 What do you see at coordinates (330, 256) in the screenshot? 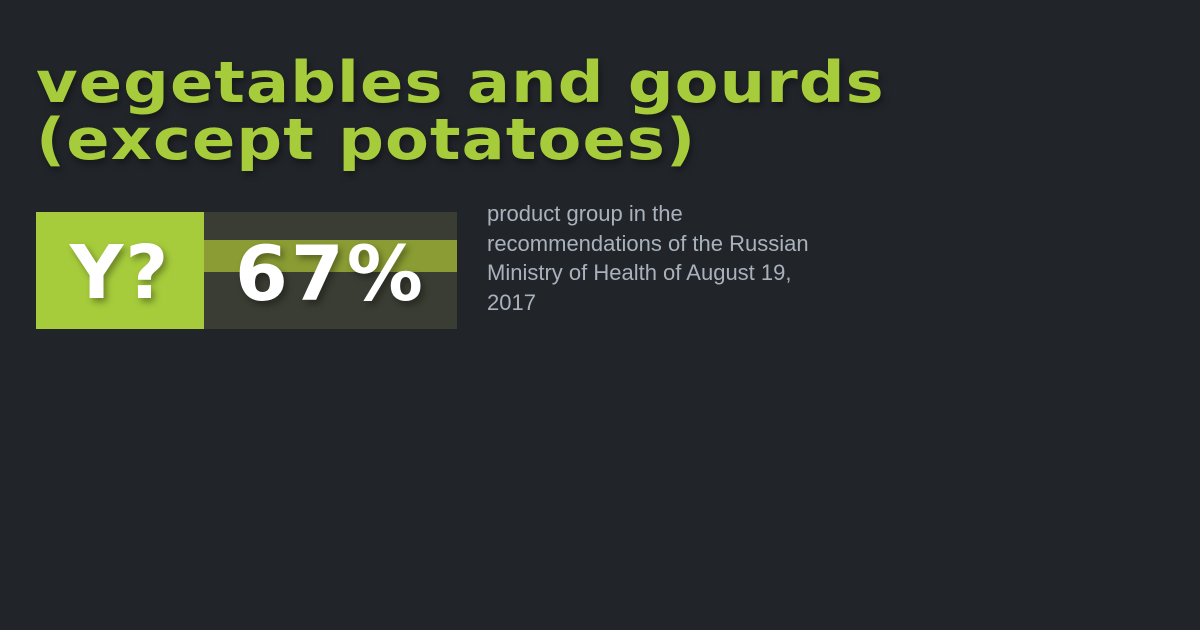
I see `percent-stripe` at bounding box center [330, 256].